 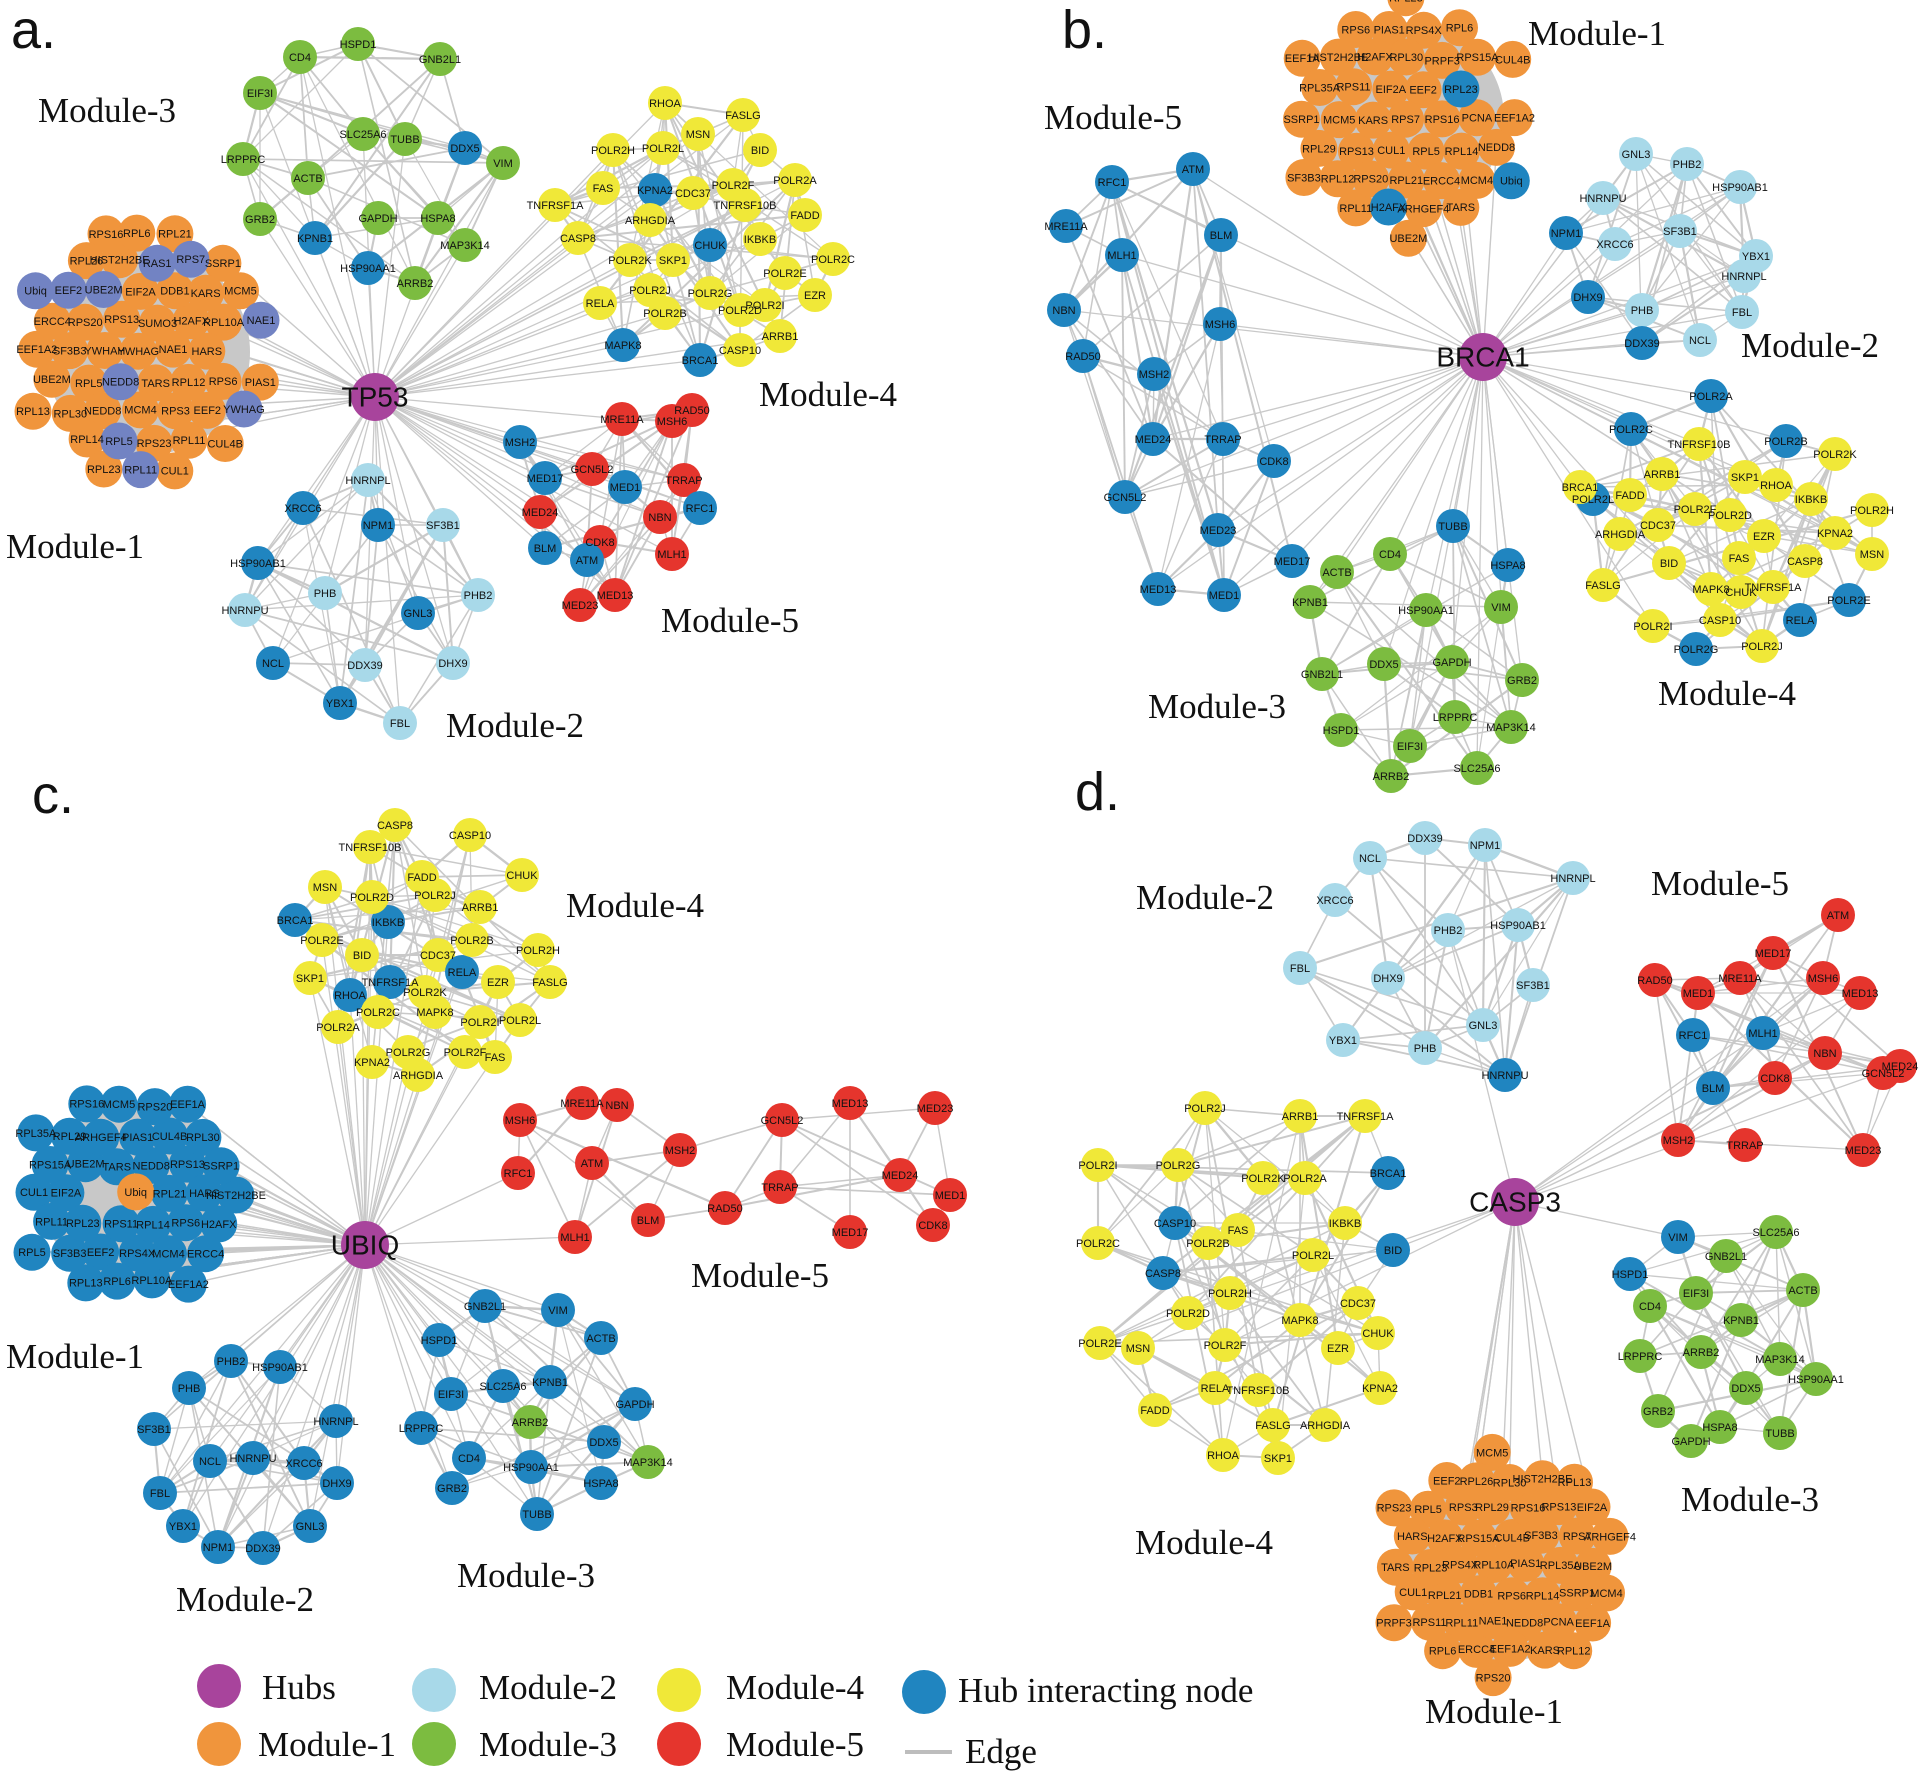 I want to click on svg-text: ACTB, so click(x=1802, y=1291).